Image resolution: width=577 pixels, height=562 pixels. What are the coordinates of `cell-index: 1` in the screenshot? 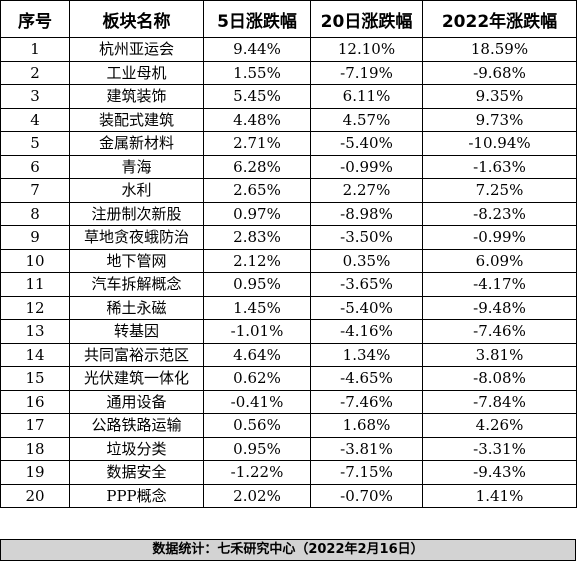 It's located at (35, 49).